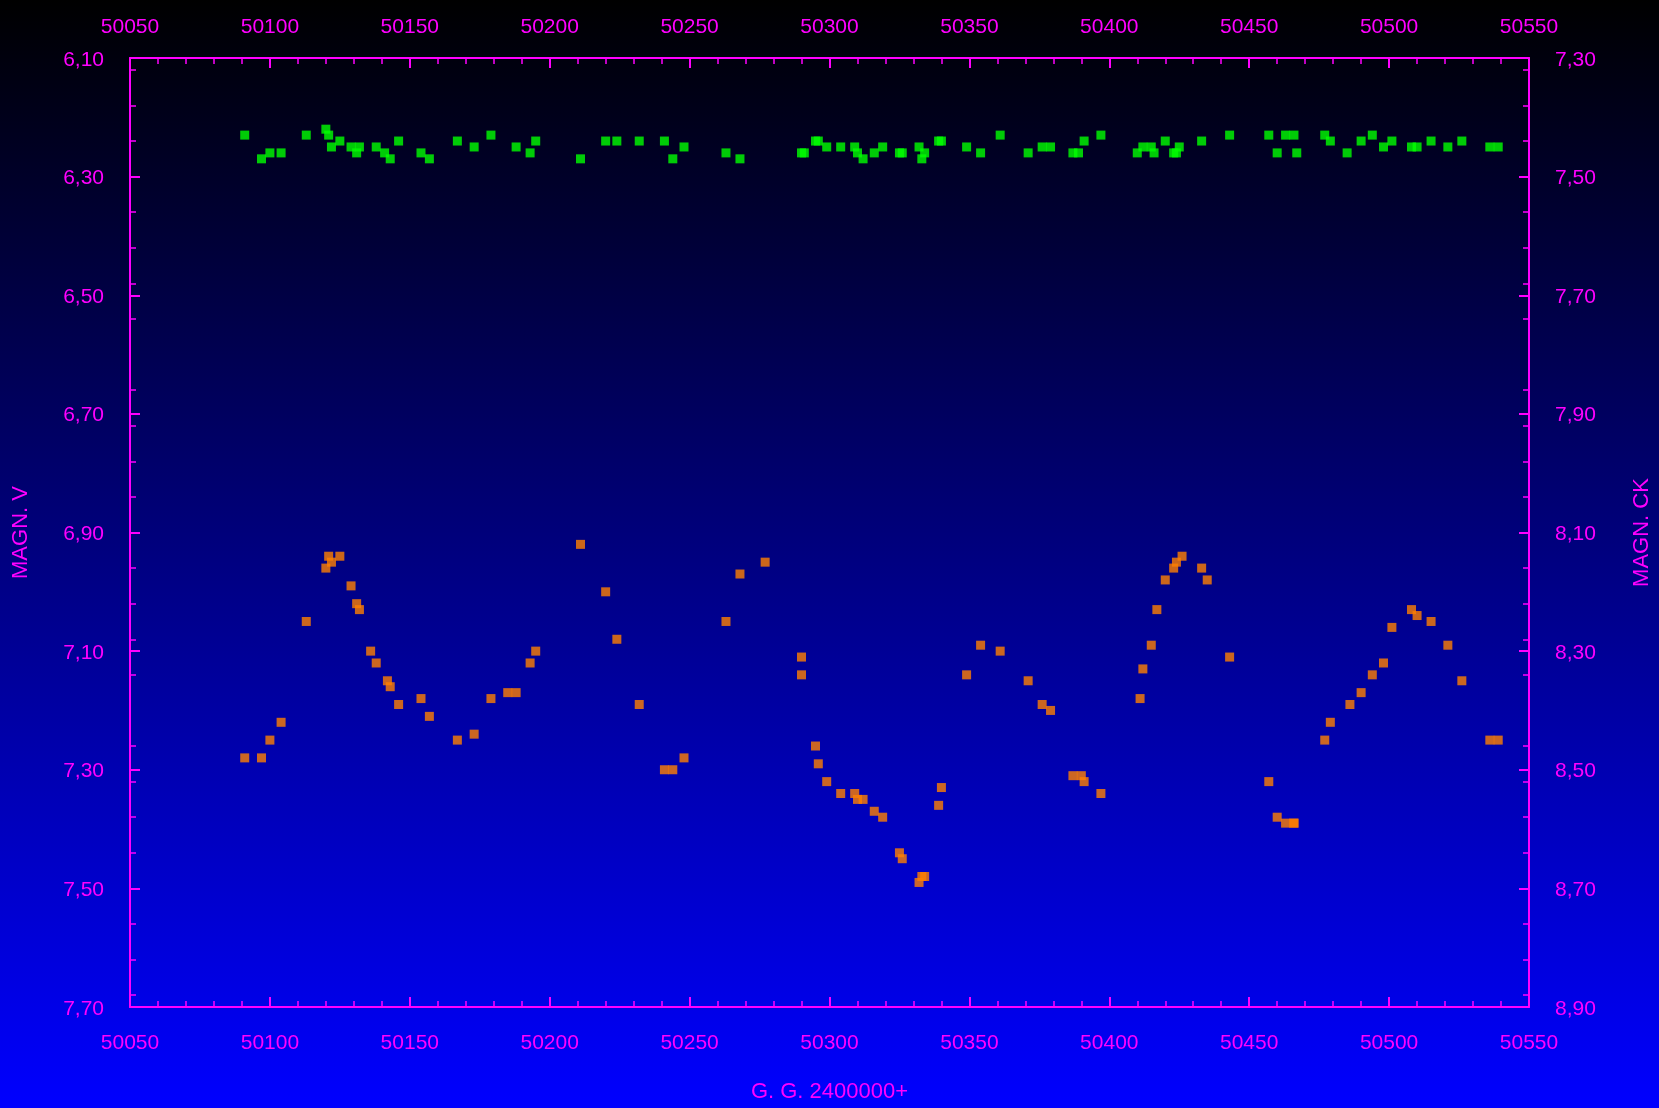  Describe the element at coordinates (83, 295) in the screenshot. I see `y-tick-label: 6,50` at that location.